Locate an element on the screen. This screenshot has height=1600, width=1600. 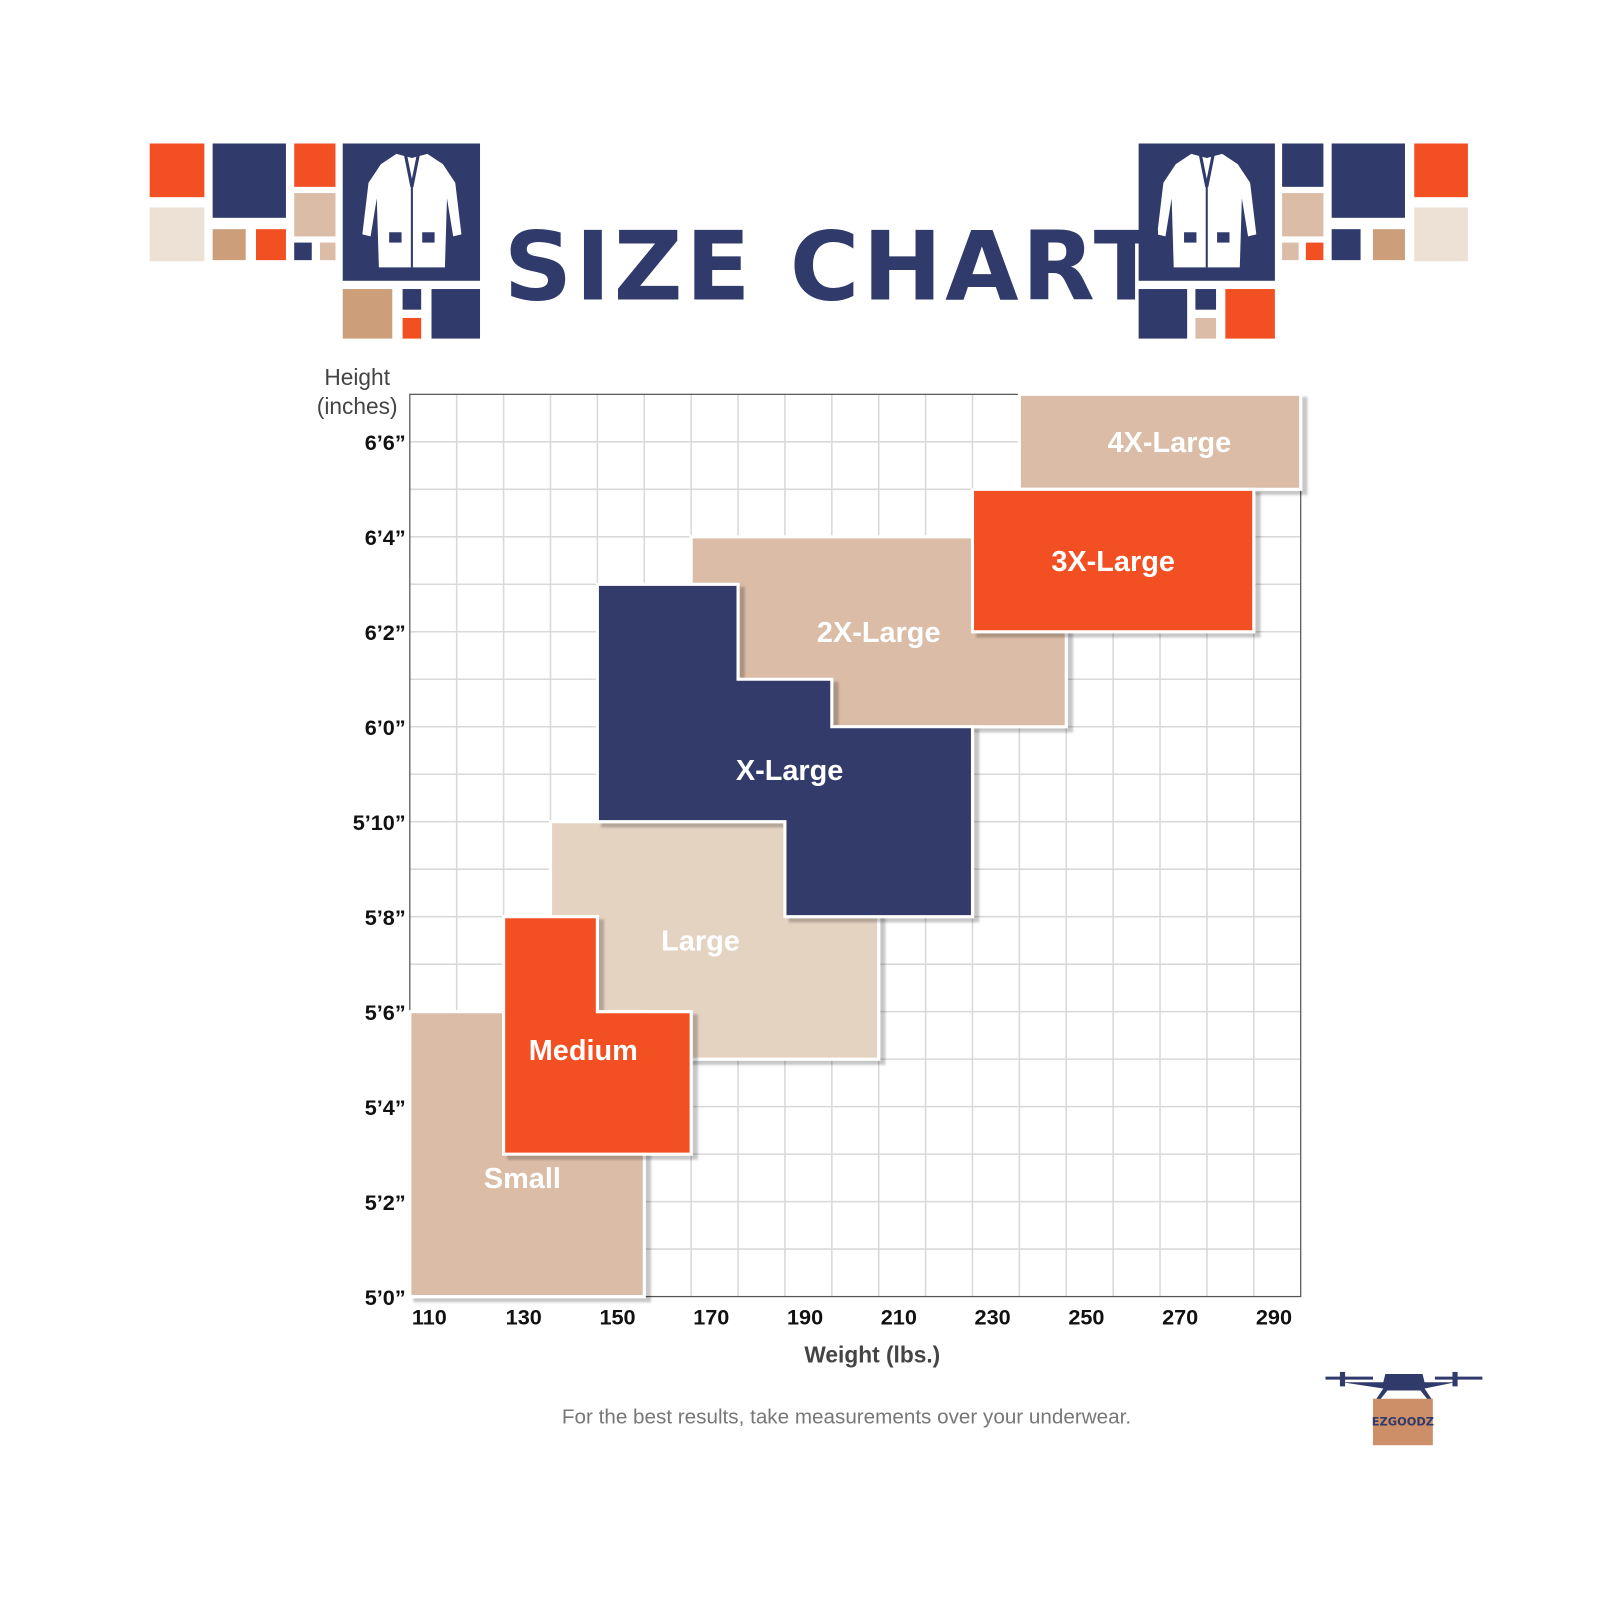
x-axis-title: Weight (lbs.) is located at coordinates (872, 1354).